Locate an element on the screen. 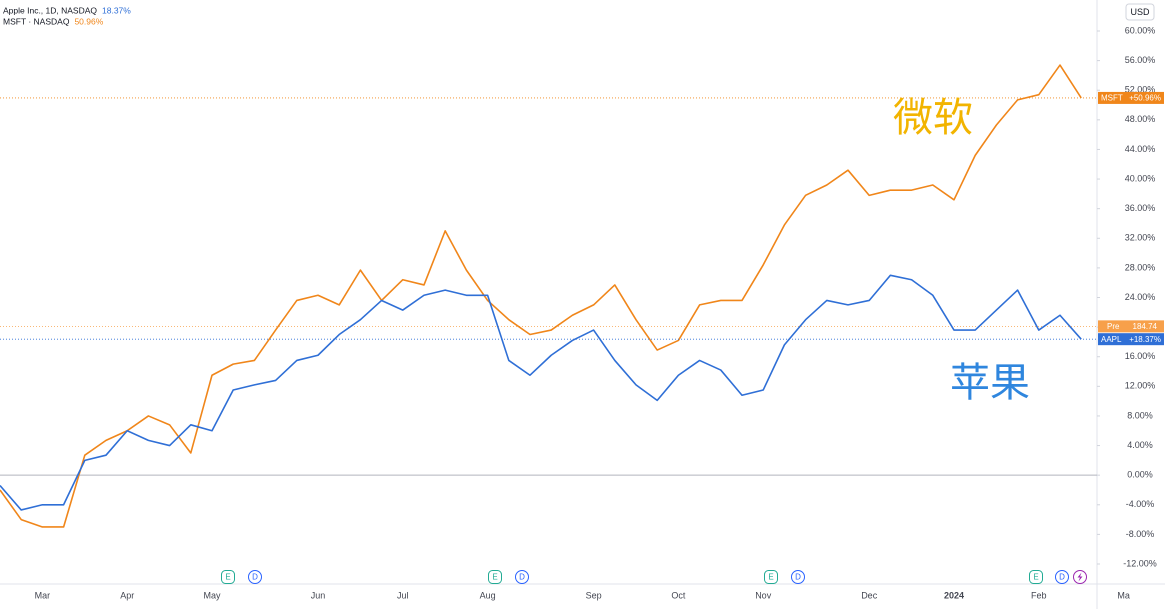 The width and height of the screenshot is (1165, 609). x-tick-label: Oct is located at coordinates (678, 595).